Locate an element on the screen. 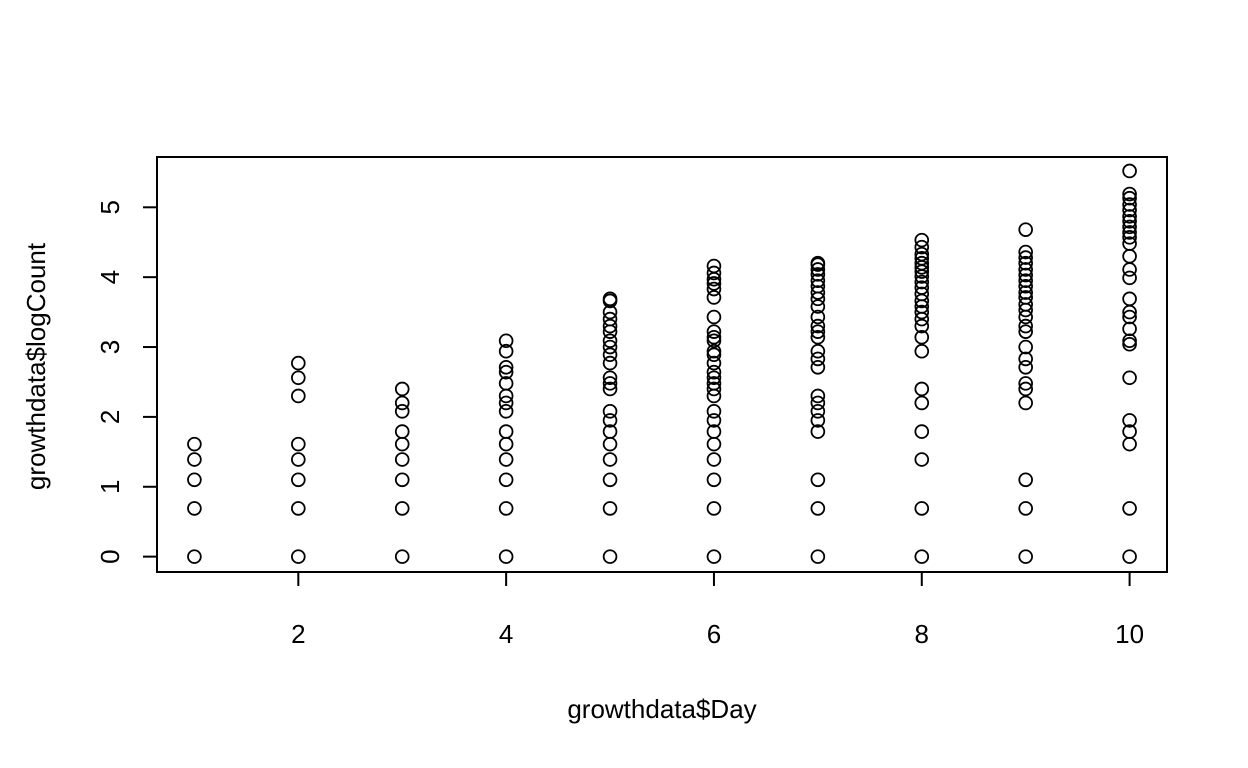 The width and height of the screenshot is (1248, 768). y-tick-label: 3 is located at coordinates (110, 347).